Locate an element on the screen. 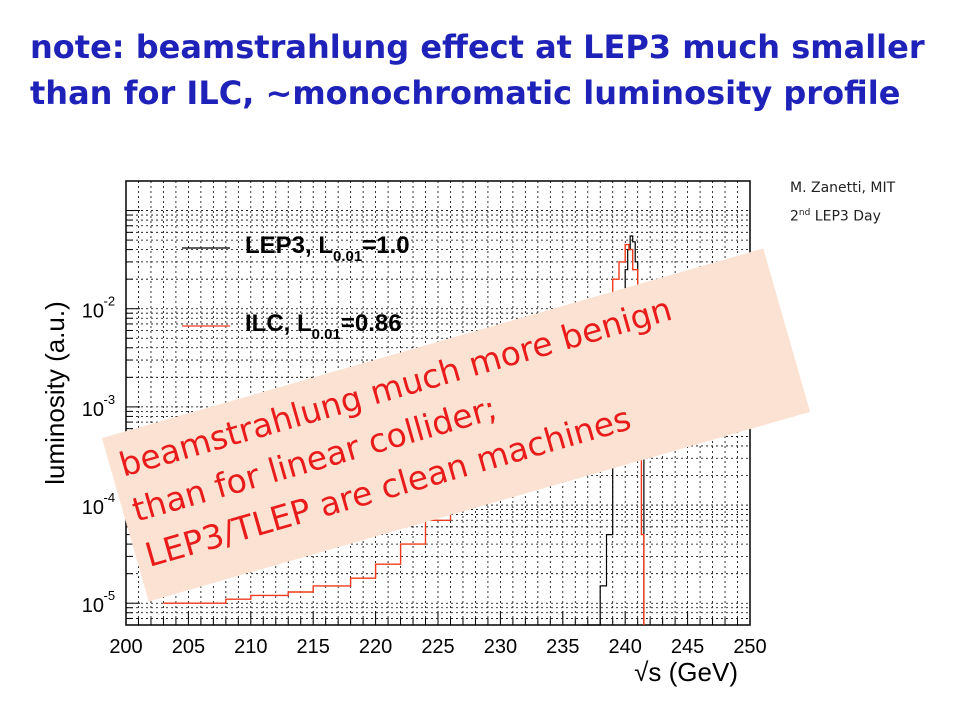 The image size is (960, 720). legend-text: LEP3, L is located at coordinates (289, 245).